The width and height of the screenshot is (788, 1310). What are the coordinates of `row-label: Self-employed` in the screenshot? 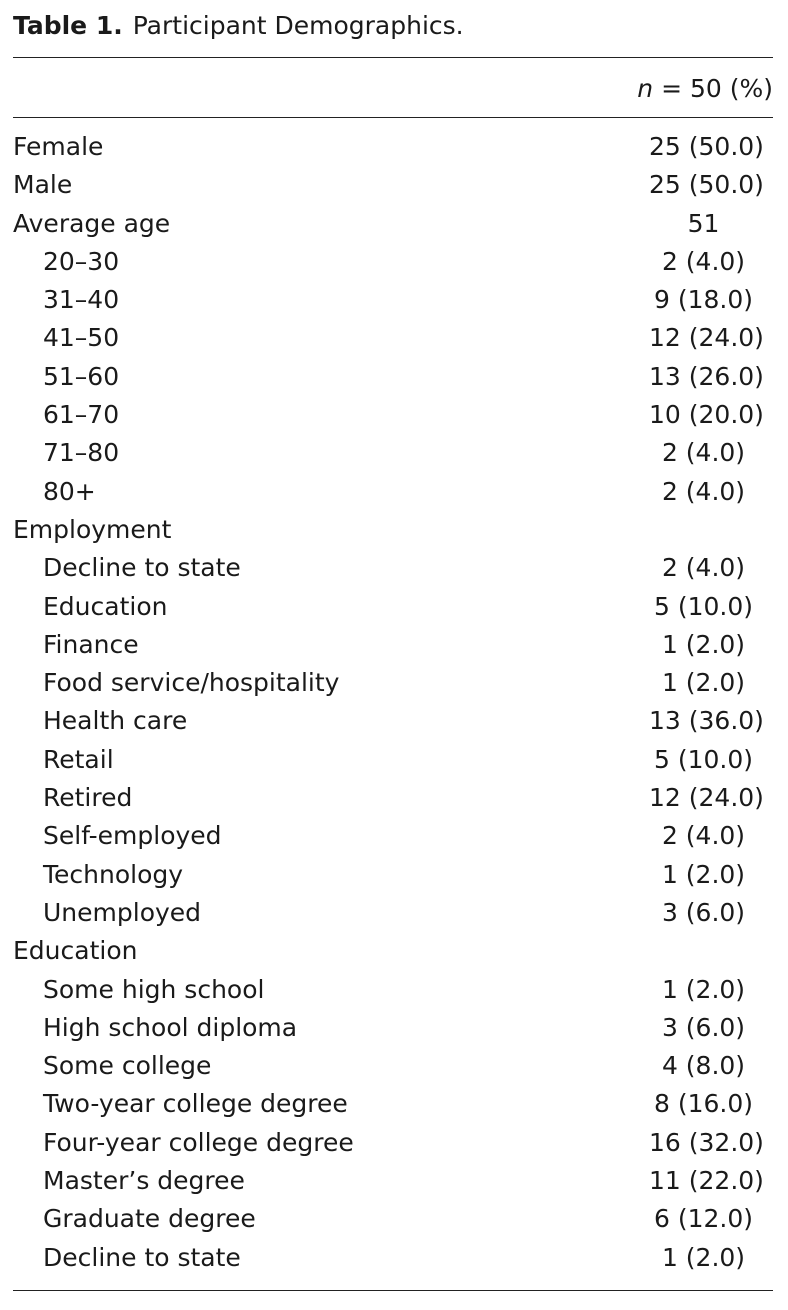 It's located at (132, 836).